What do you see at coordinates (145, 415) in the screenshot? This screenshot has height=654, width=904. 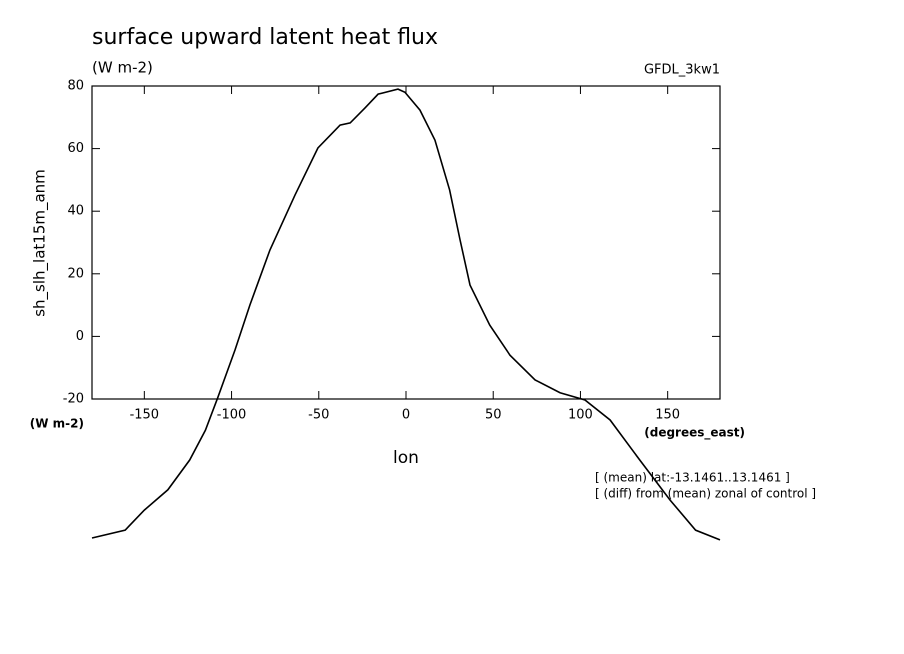 I see `x-tick-label: -150` at bounding box center [145, 415].